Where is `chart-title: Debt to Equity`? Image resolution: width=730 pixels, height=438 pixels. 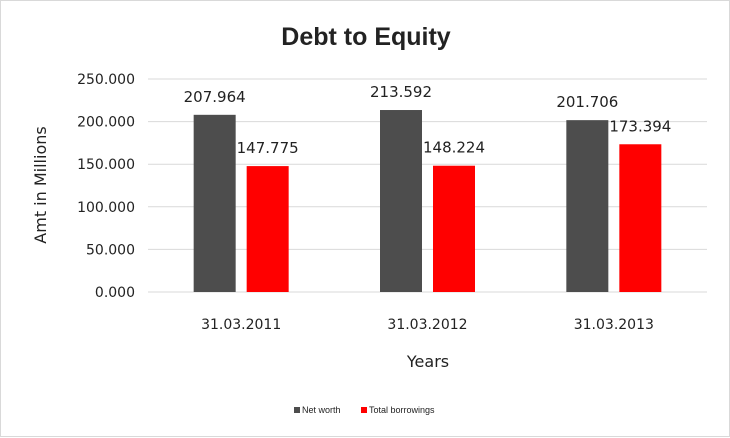
chart-title: Debt to Equity is located at coordinates (366, 37).